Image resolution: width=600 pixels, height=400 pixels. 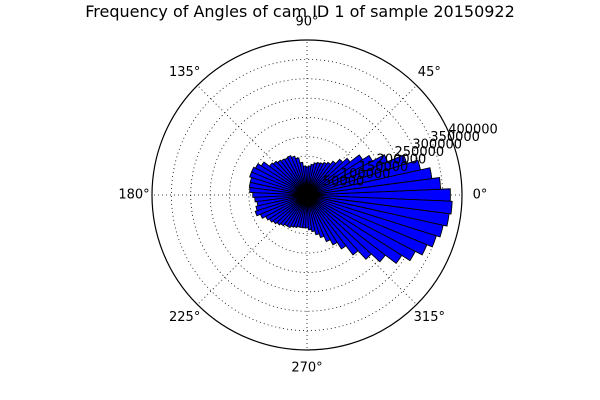 I want to click on radial-tick-label: 400000, so click(x=473, y=130).